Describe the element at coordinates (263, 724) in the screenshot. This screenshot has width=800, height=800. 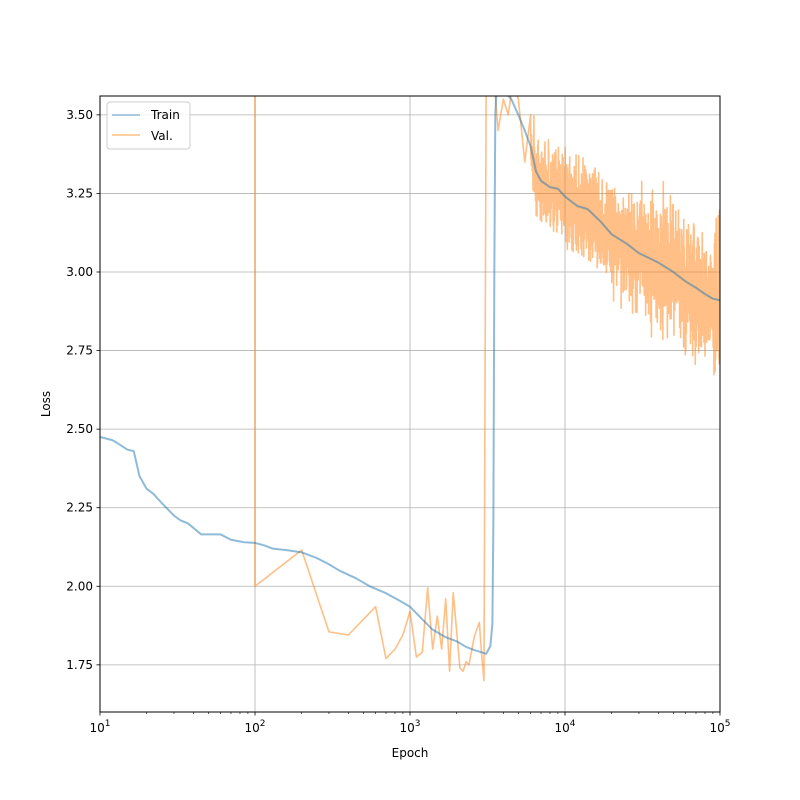
I see `x-tick-exponent: 2` at that location.